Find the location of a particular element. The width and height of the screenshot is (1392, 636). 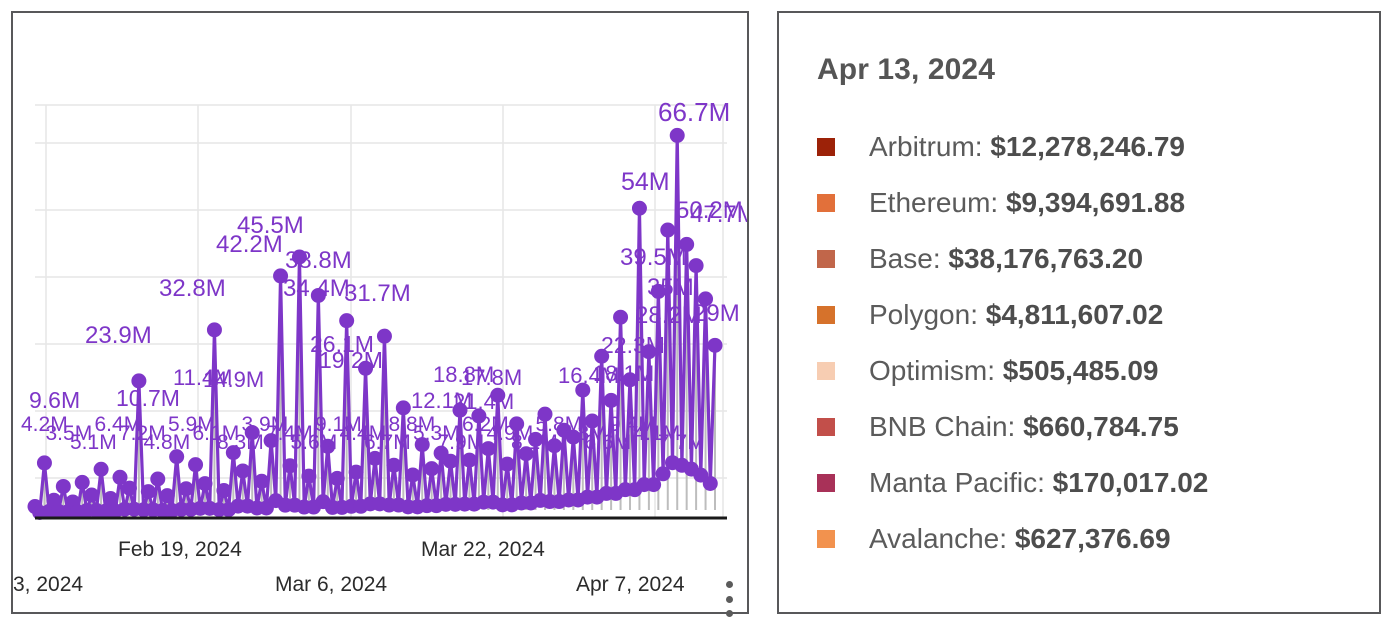

data-point-label: 8.8M is located at coordinates (412, 424).